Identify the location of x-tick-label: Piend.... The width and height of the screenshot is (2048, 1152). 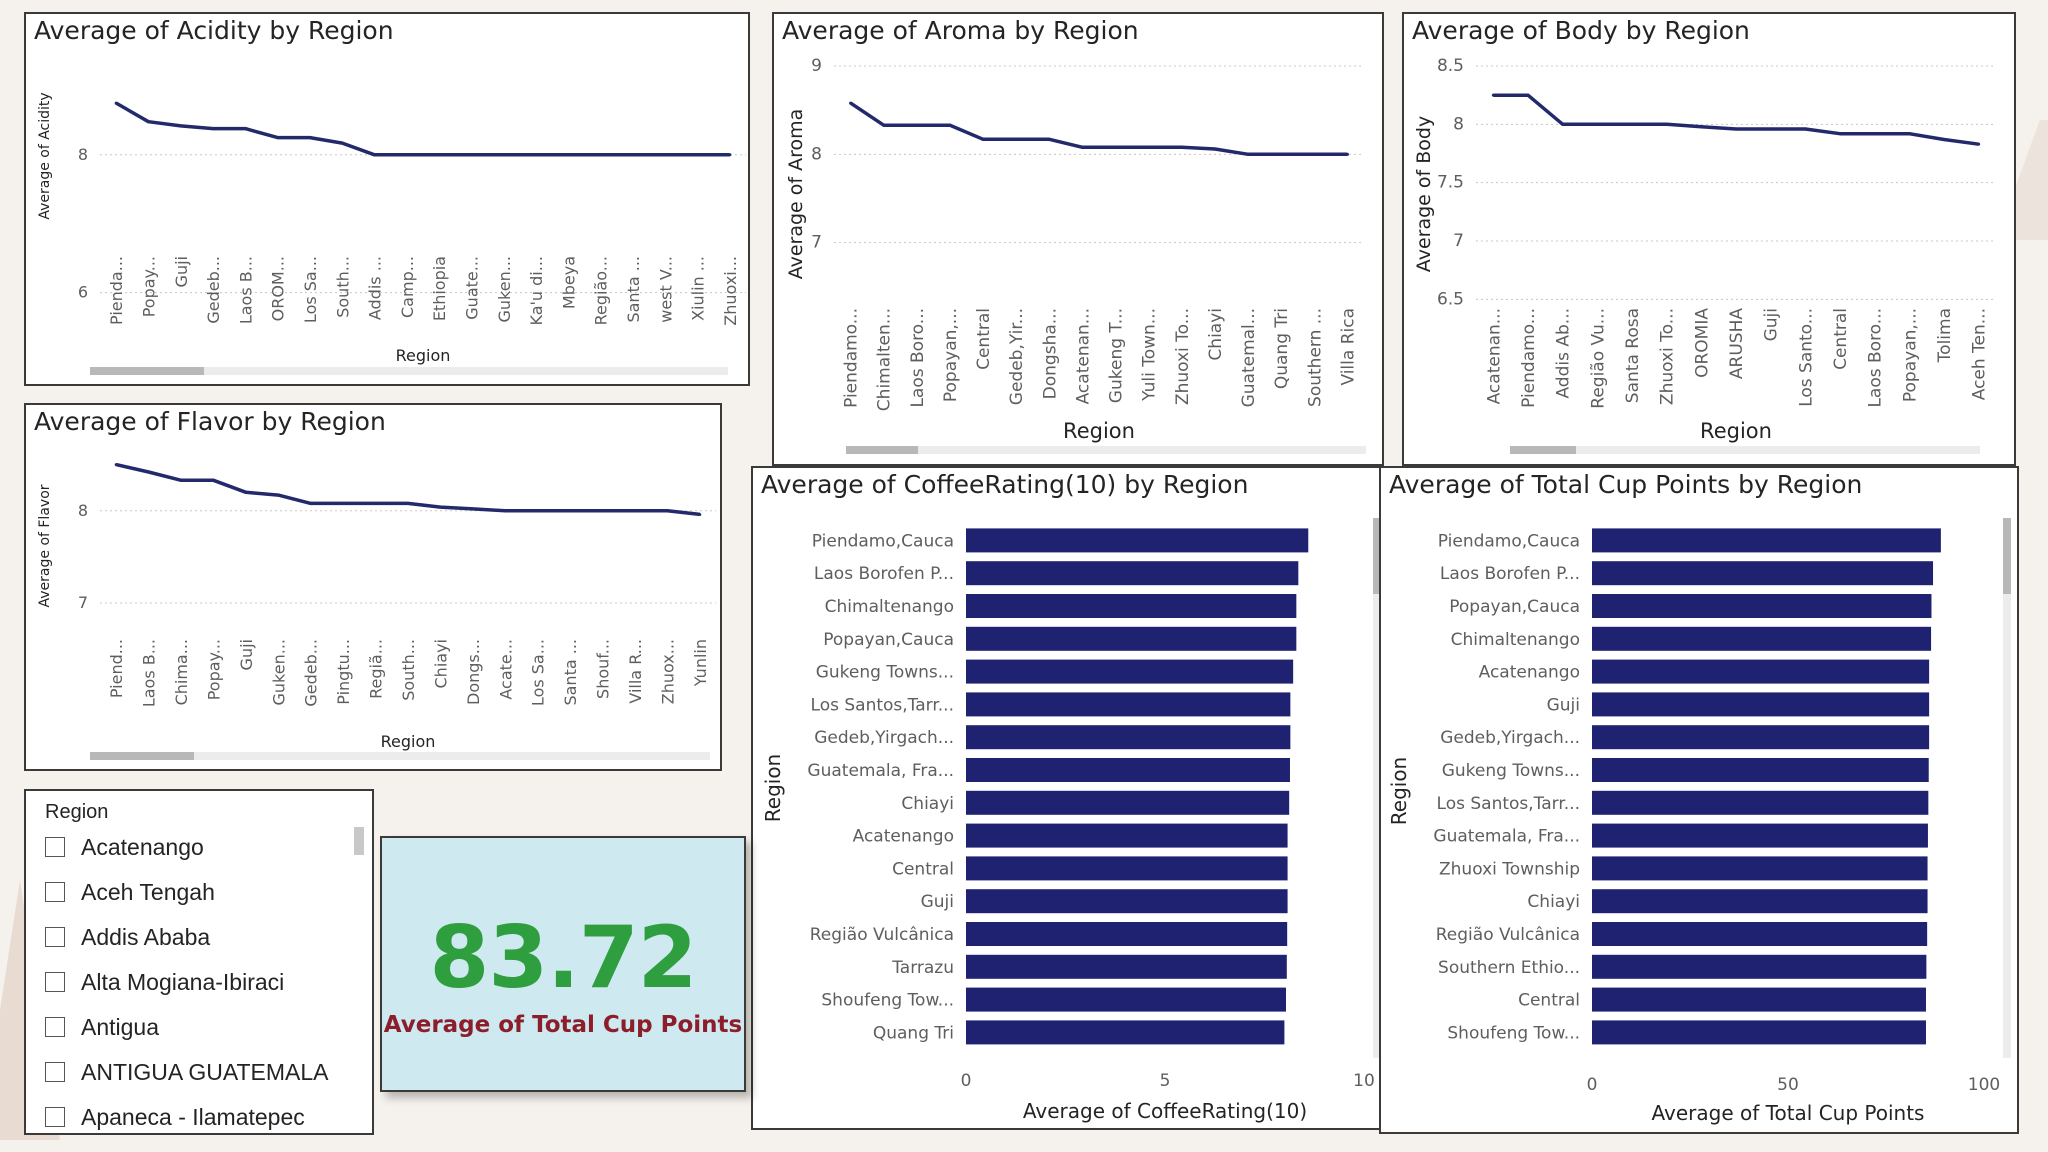
(116, 668).